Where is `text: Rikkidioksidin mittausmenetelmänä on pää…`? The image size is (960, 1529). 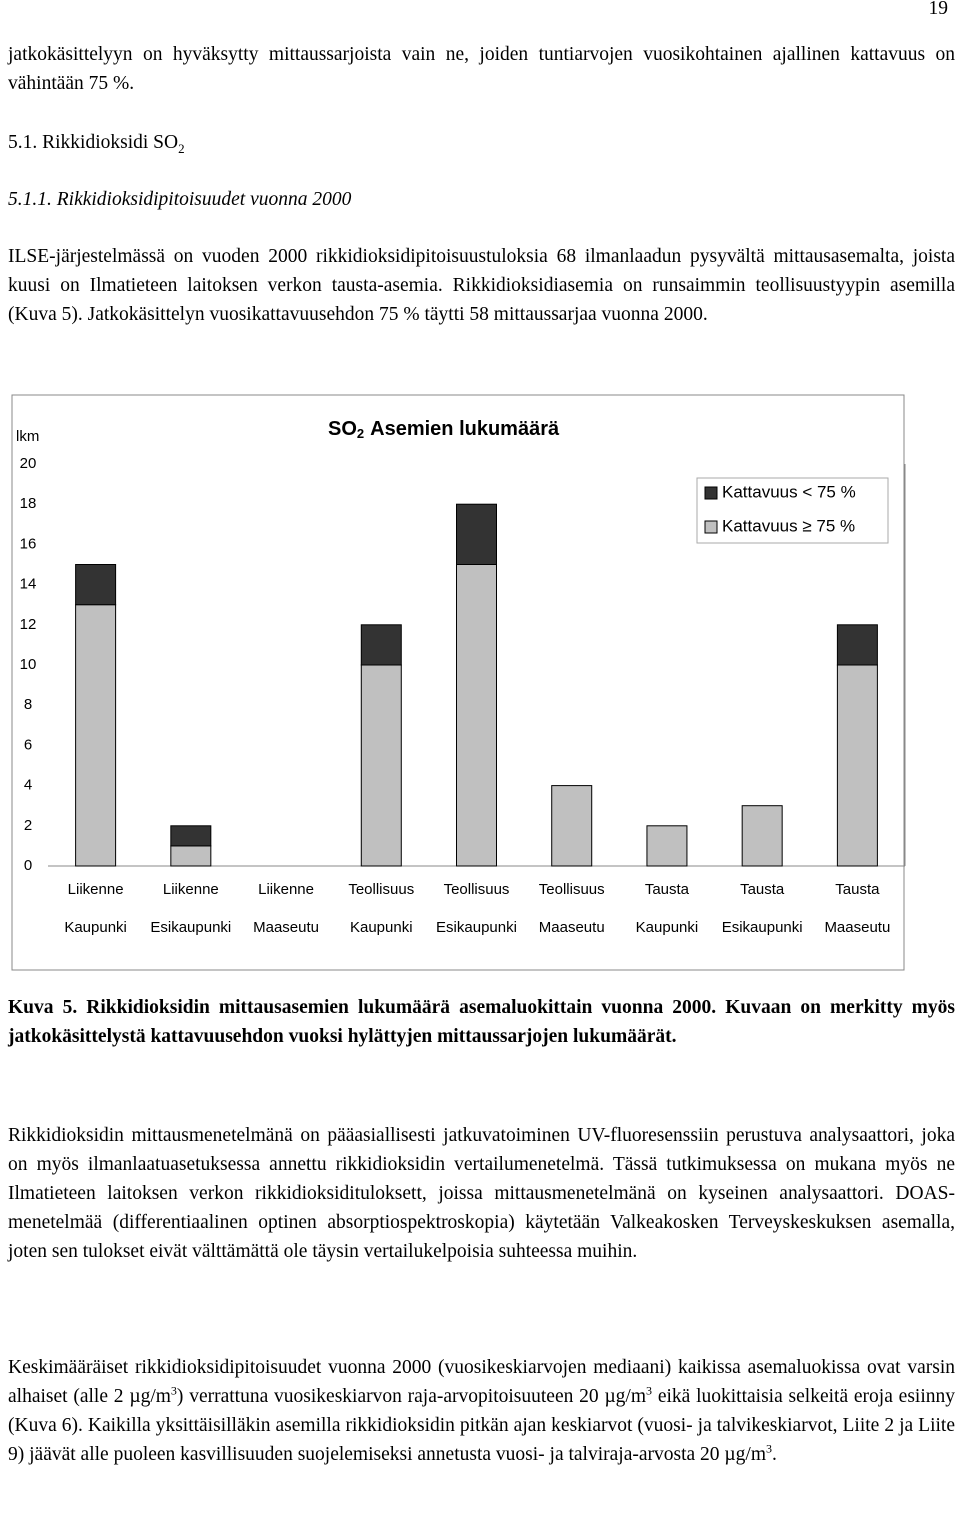 text: Rikkidioksidin mittausmenetelmänä on pää… is located at coordinates (481, 1193).